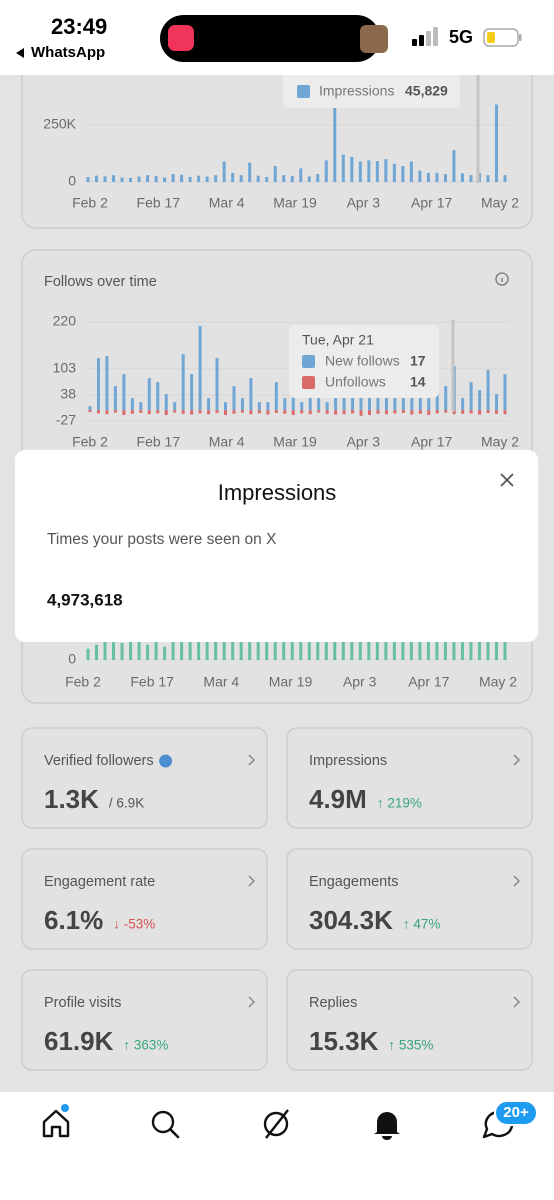 The width and height of the screenshot is (554, 1200). What do you see at coordinates (71, 799) in the screenshot?
I see `stat-value: 1.3K` at bounding box center [71, 799].